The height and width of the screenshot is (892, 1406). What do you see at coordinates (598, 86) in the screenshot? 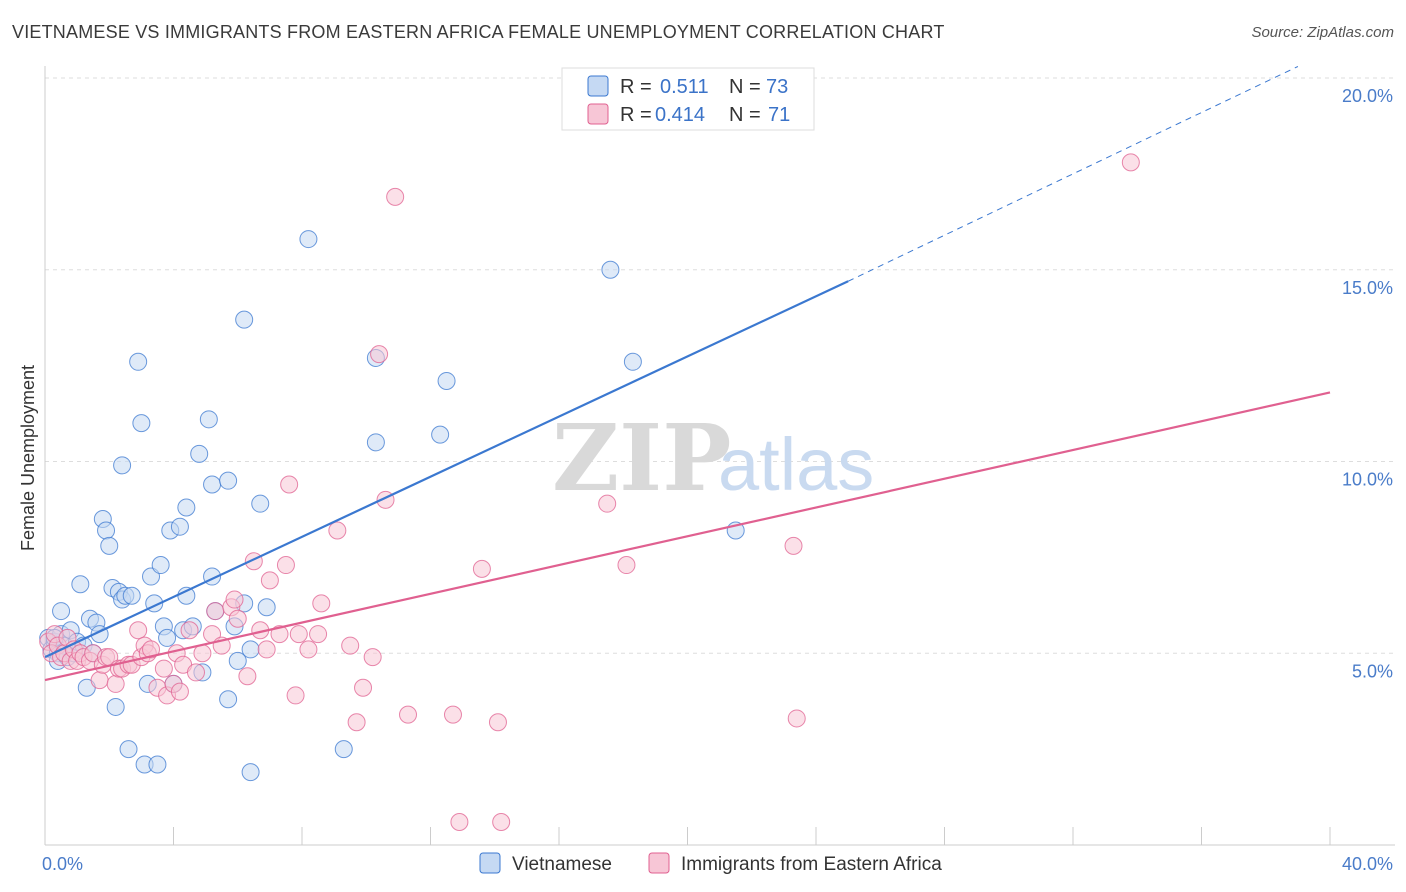
I see `legend-swatch-blue` at bounding box center [598, 86].